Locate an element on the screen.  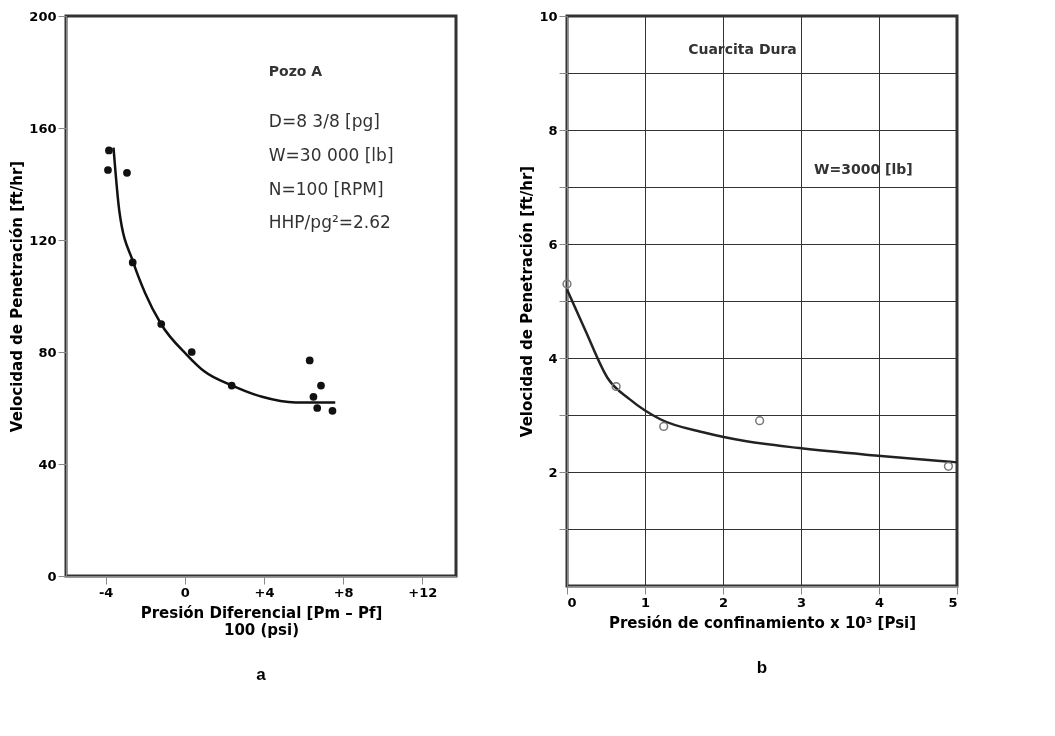
x-axis-title: Presión de confinamiento x 10³ [Psi] is located at coordinates (762, 622).